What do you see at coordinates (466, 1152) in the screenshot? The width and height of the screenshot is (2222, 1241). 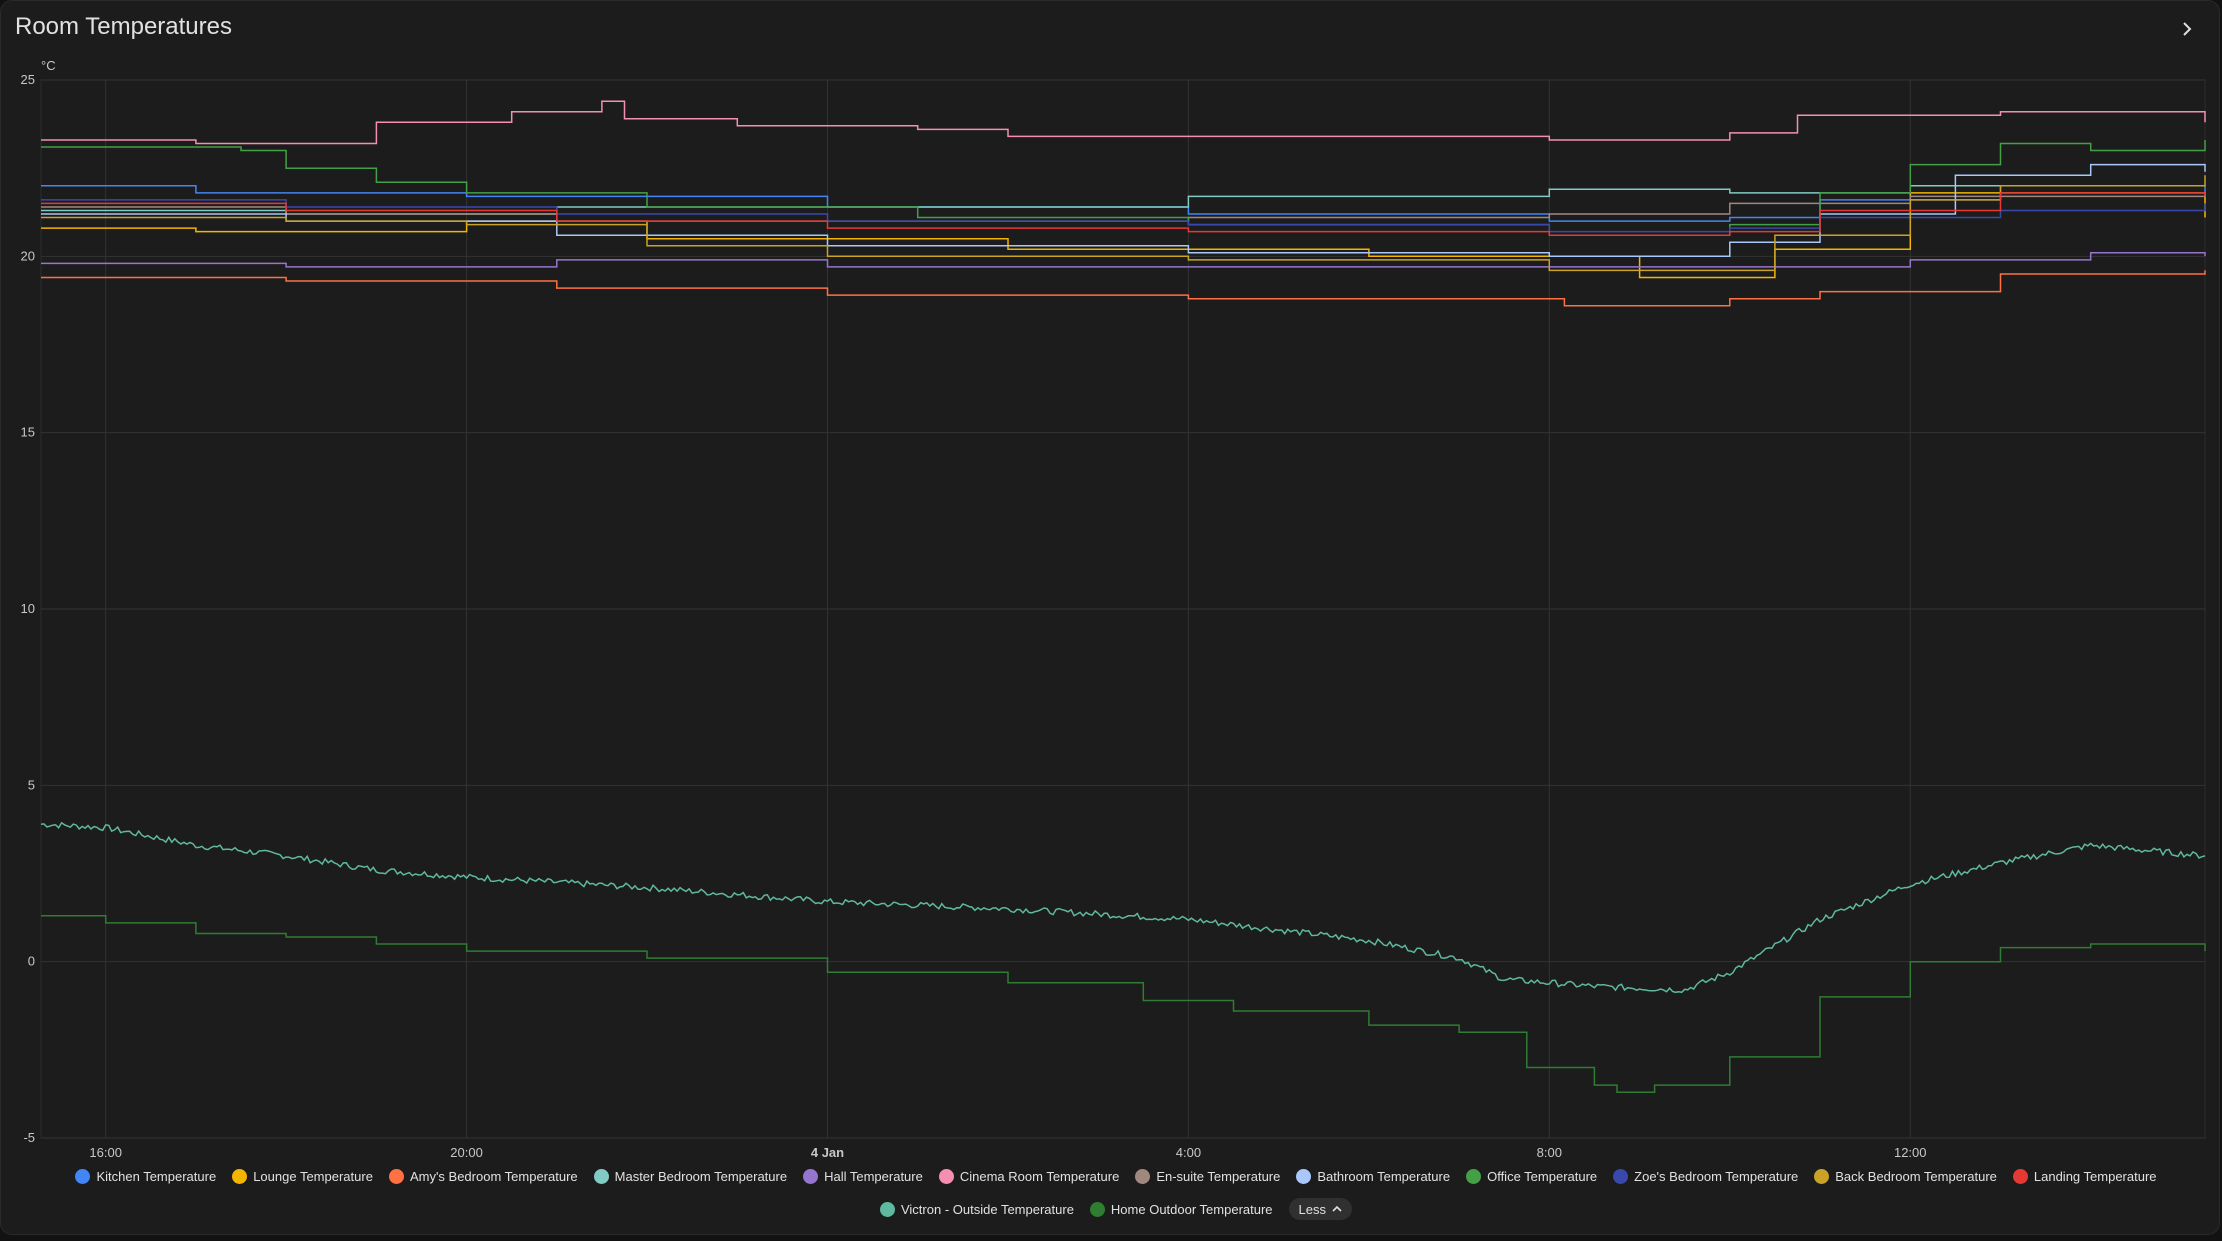 I see `x-tick-label: 20:00` at bounding box center [466, 1152].